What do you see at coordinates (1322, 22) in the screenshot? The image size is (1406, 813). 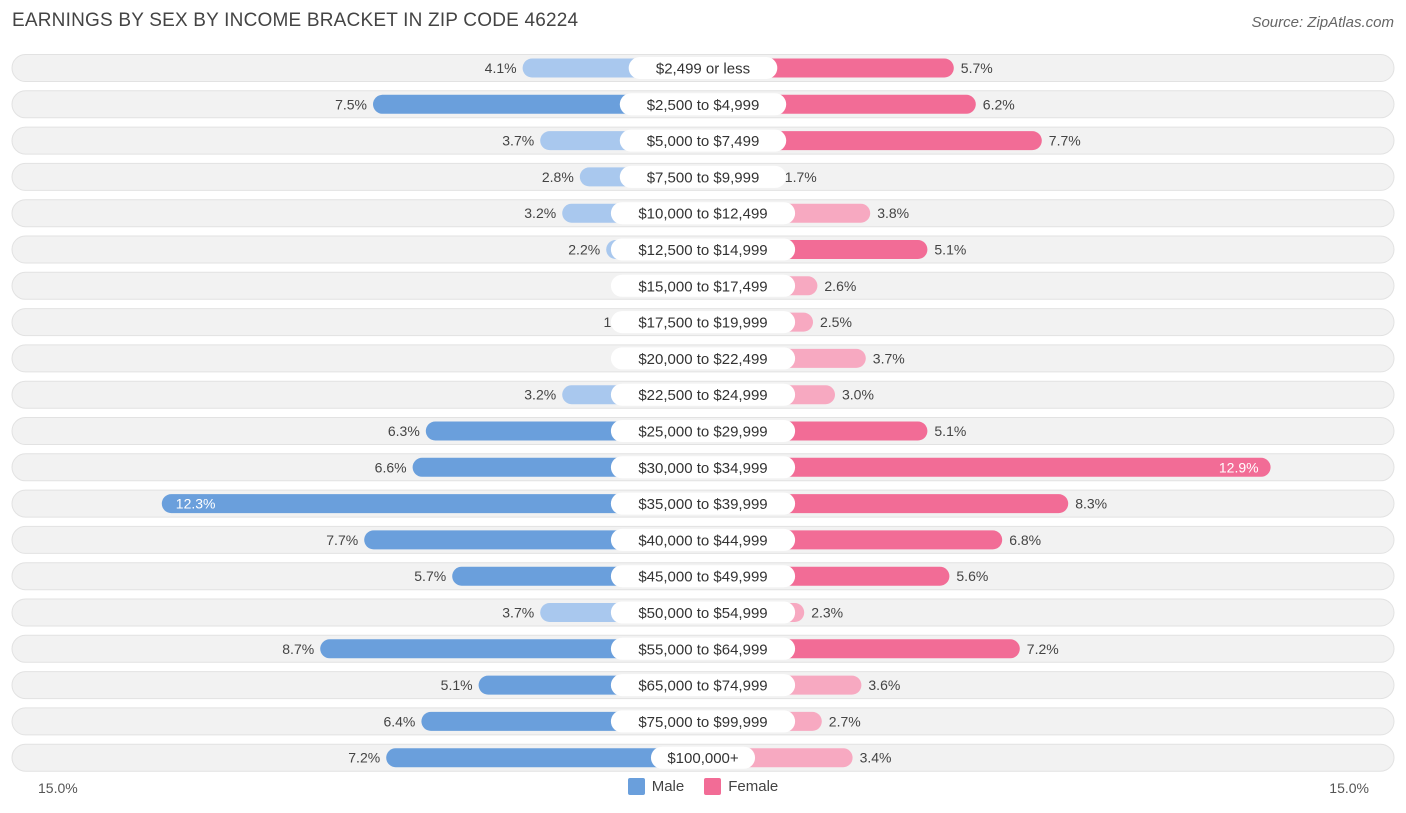 I see `source-credit: Source: ZipAtlas.com` at bounding box center [1322, 22].